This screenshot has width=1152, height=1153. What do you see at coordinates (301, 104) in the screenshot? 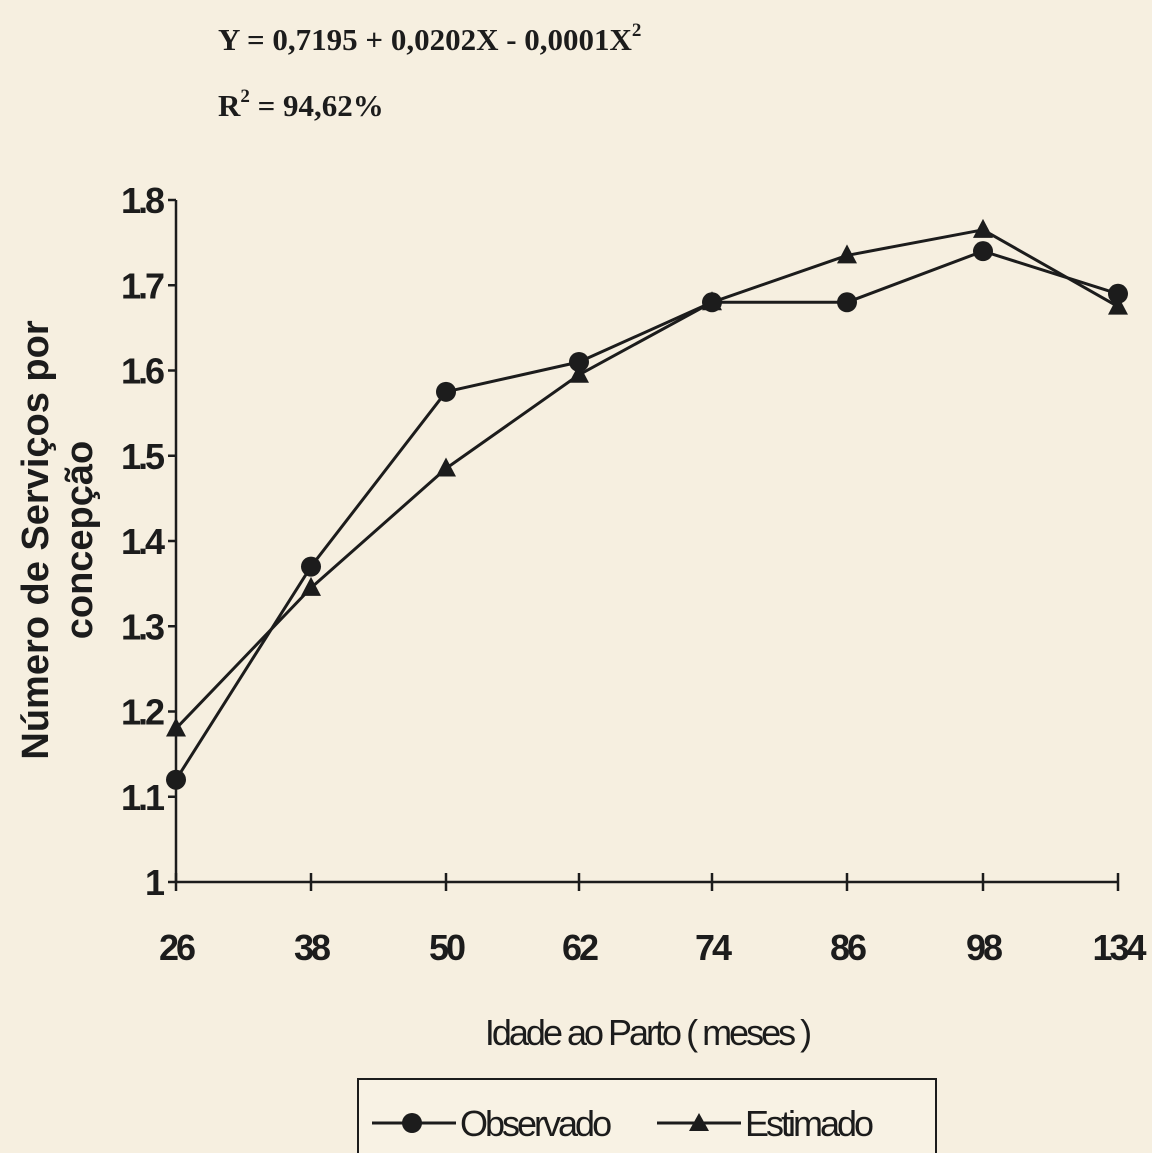
I see `r-squared: R2 = 94,62%` at bounding box center [301, 104].